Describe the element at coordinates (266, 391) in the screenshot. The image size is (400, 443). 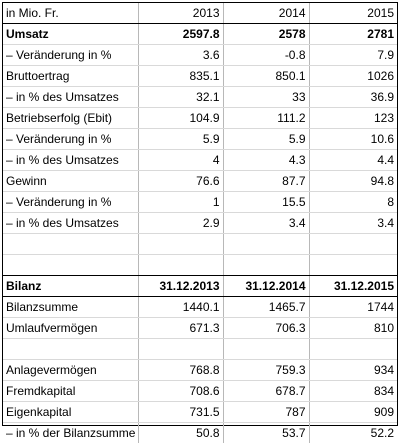
I see `cell-2014: 678.7` at that location.